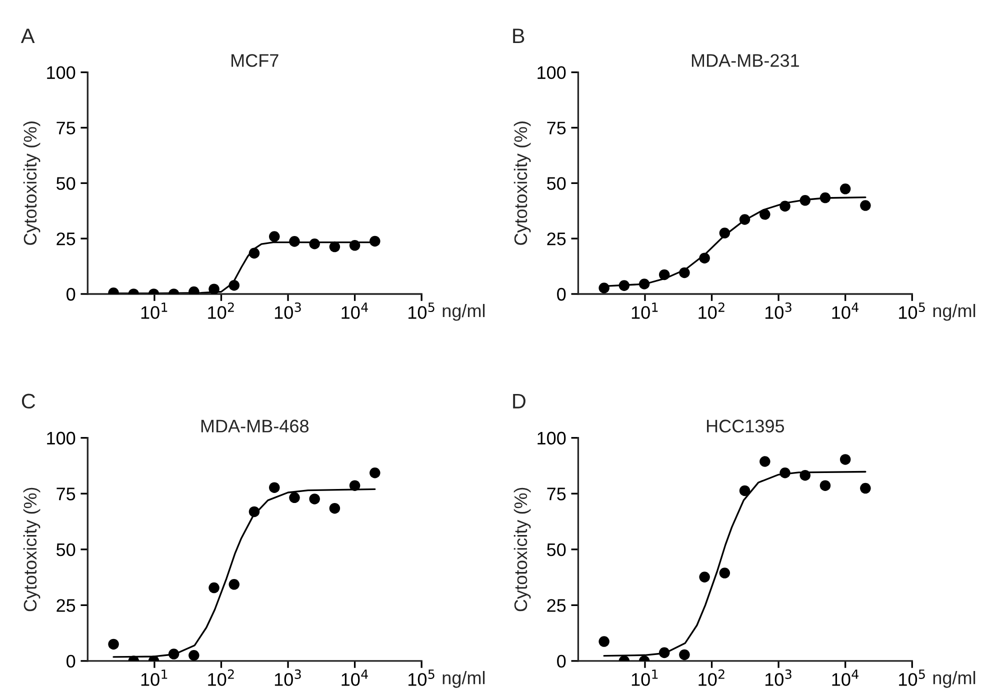 The image size is (985, 695). I want to click on chart-title: HCC1395, so click(745, 426).